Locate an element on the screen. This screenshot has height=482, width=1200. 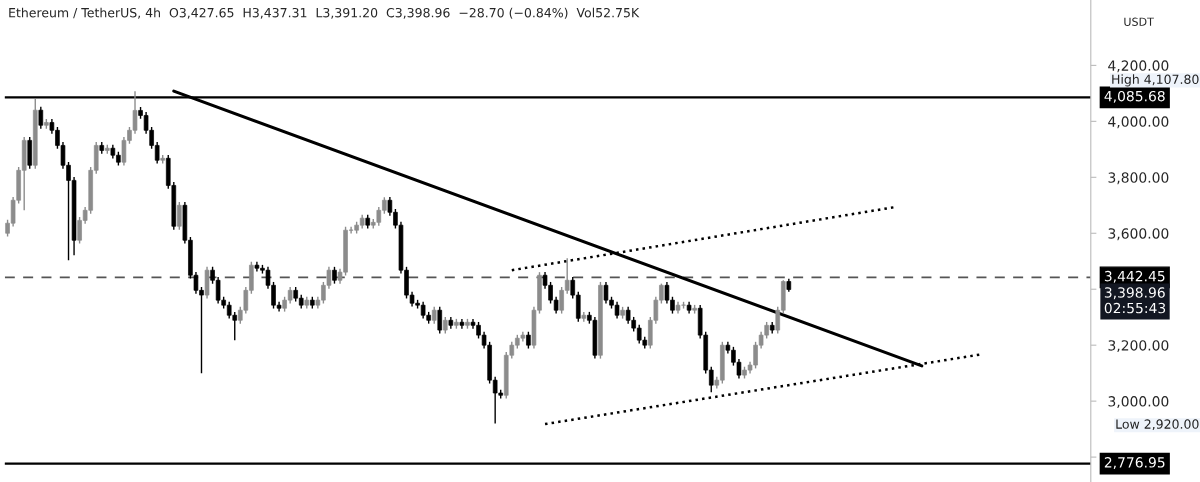
y-tick-label: 3,800.00 is located at coordinates (1138, 178).